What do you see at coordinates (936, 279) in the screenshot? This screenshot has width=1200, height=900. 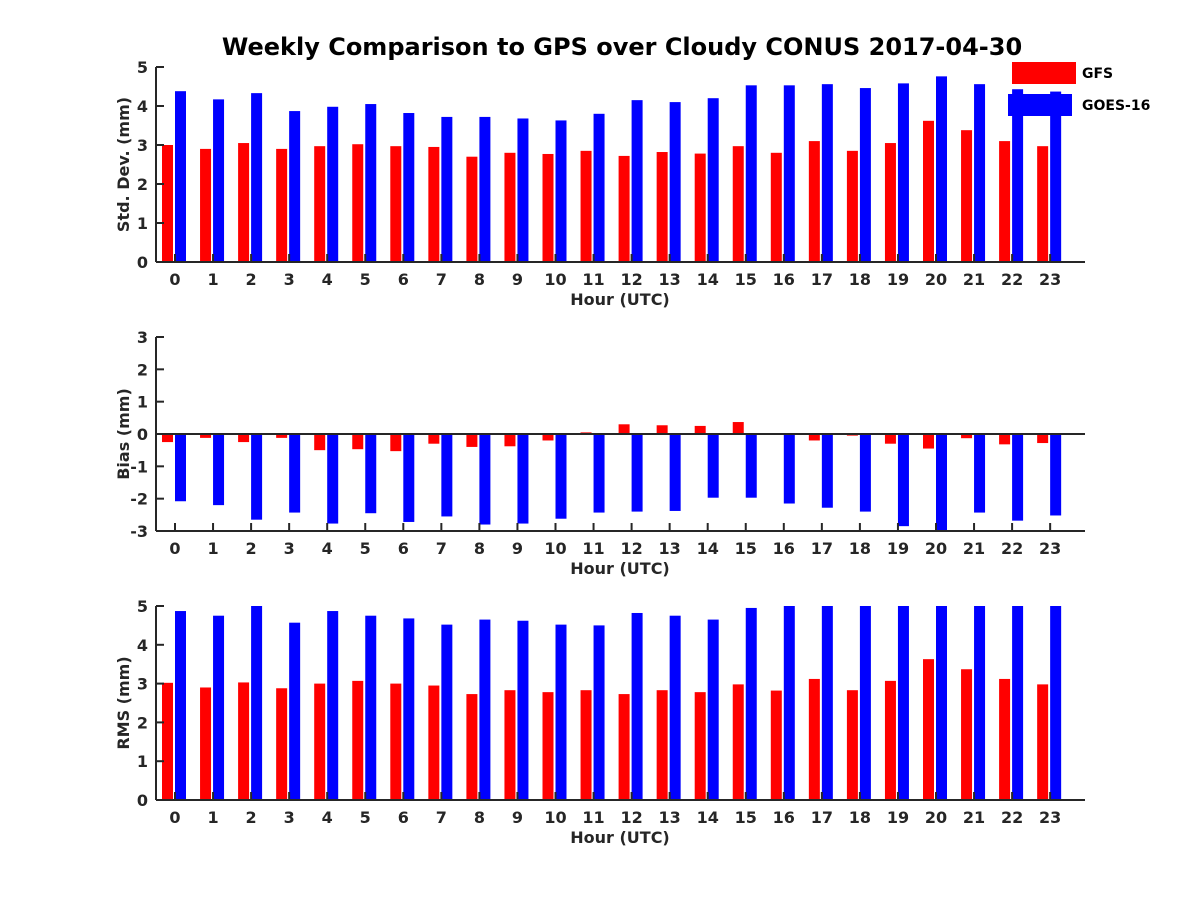 I see `x-tick-label: 20` at bounding box center [936, 279].